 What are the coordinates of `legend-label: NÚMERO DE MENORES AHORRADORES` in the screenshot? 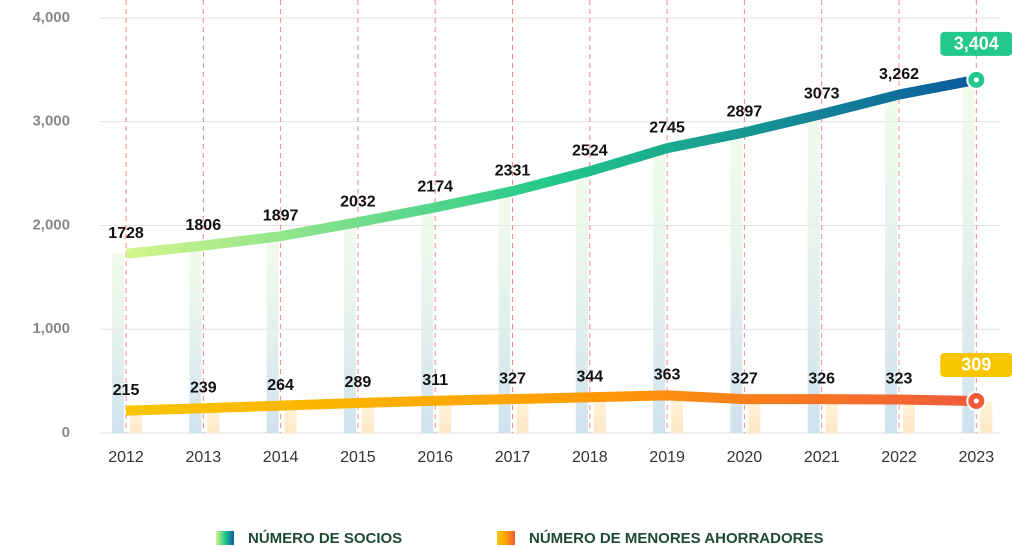 It's located at (676, 538).